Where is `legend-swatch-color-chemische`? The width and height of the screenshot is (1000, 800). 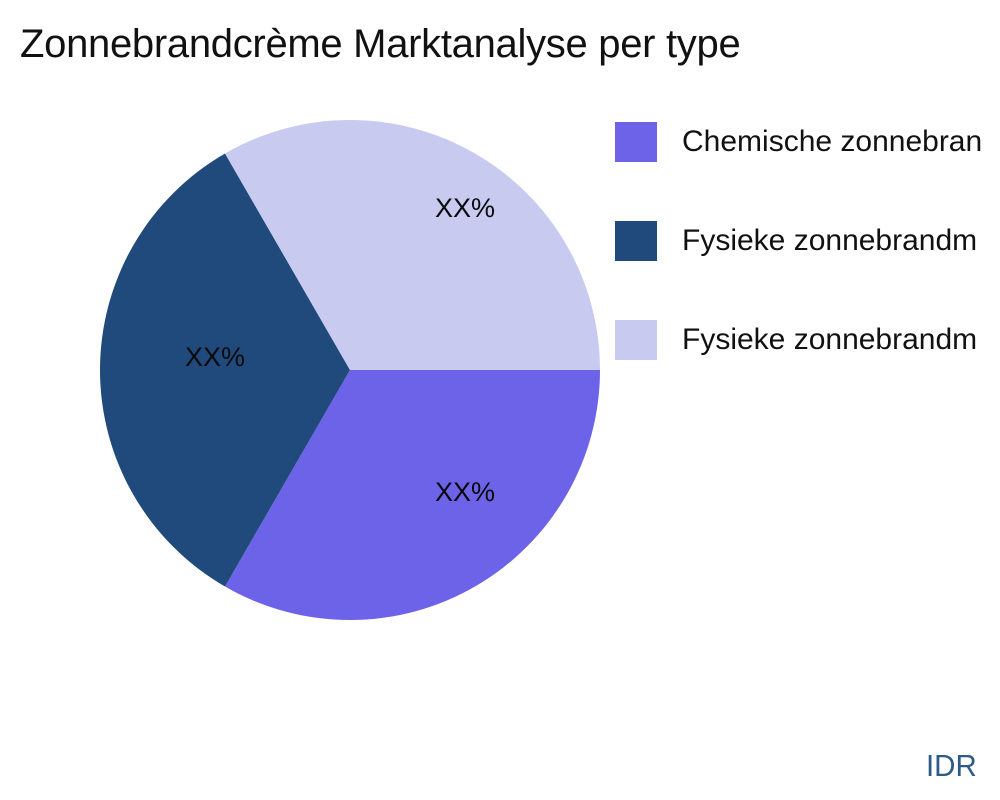 legend-swatch-color-chemische is located at coordinates (636, 142).